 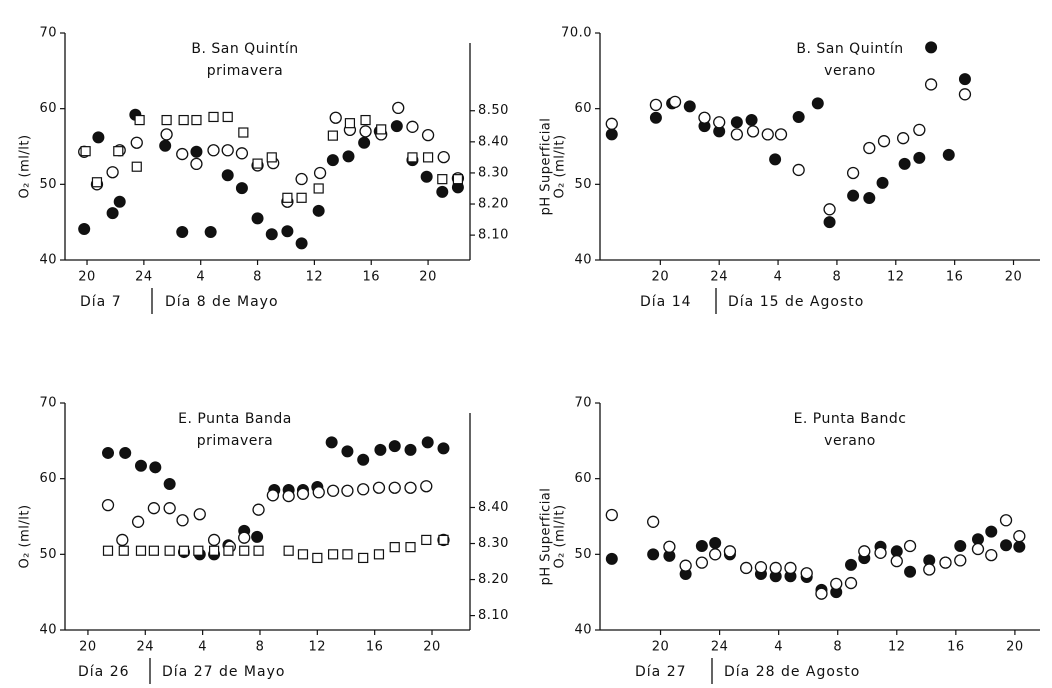 What do you see at coordinates (101, 302) in the screenshot?
I see `day-label: Día 7` at bounding box center [101, 302].